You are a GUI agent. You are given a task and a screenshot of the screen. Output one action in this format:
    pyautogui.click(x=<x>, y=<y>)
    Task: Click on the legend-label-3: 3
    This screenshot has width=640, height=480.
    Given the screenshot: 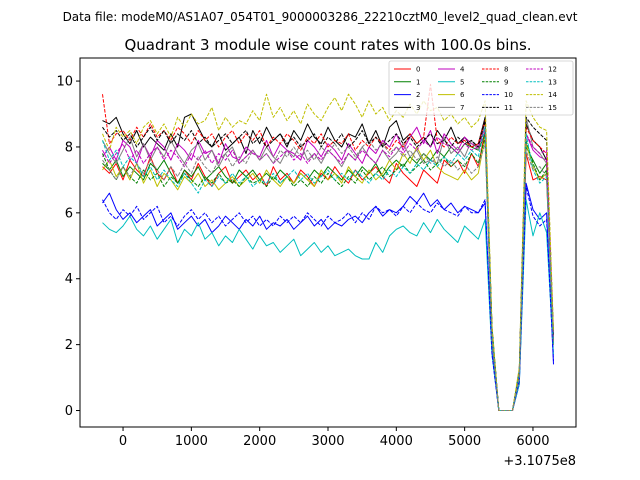 What is the action you would take?
    pyautogui.click(x=418, y=108)
    